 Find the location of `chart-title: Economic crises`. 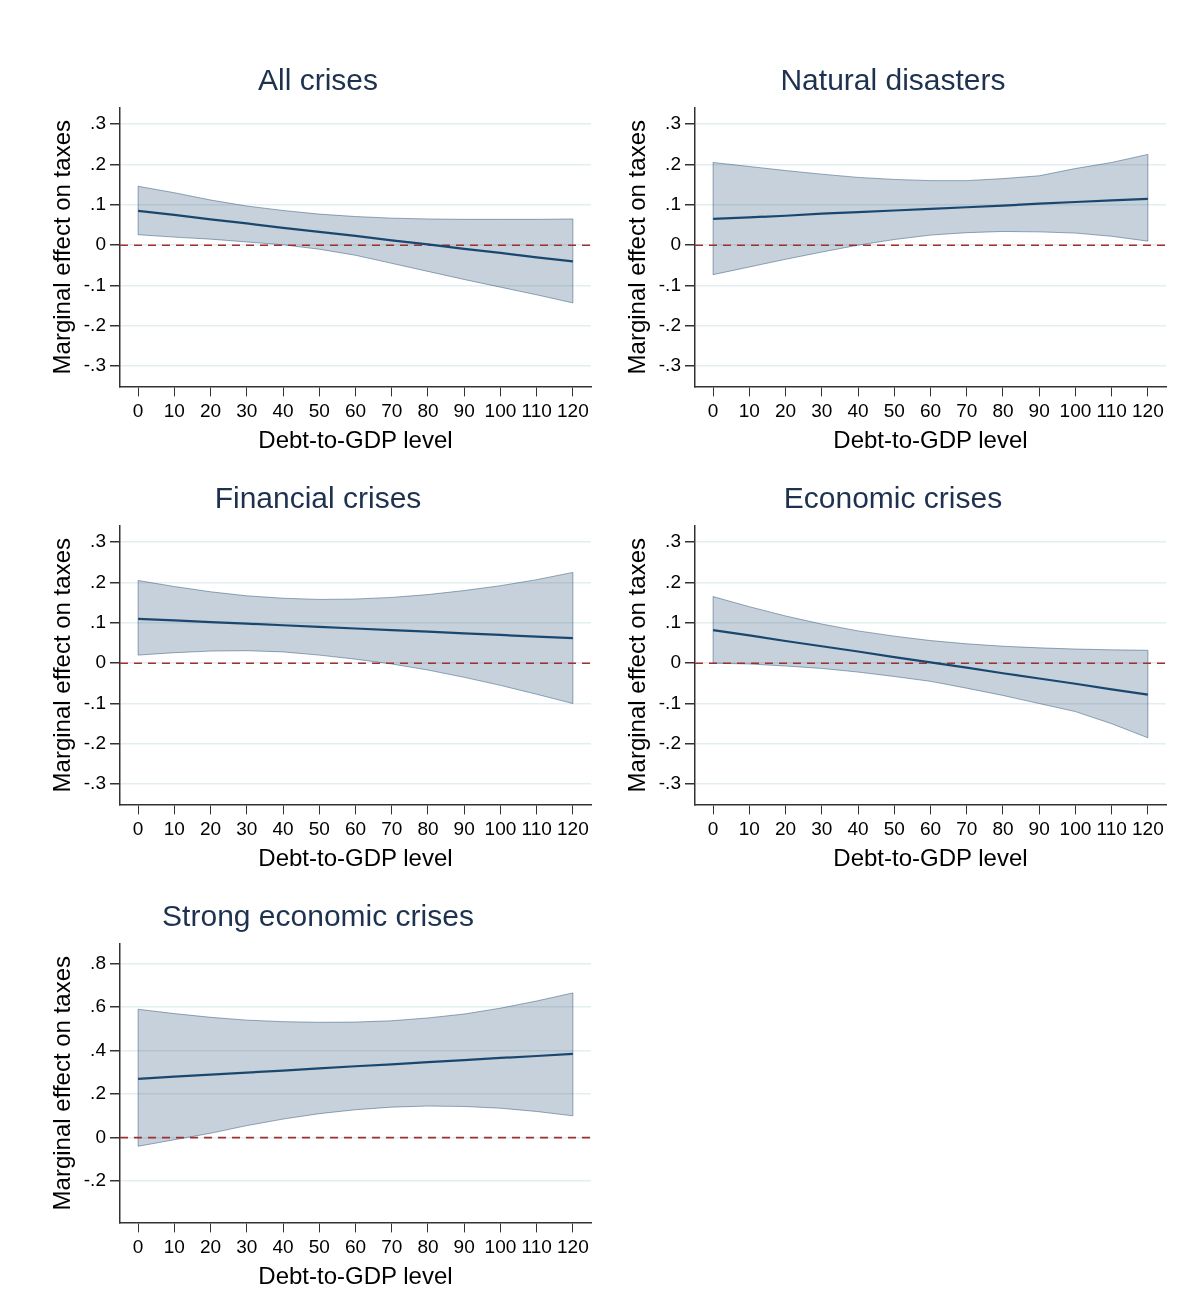

chart-title: Economic crises is located at coordinates (893, 498).